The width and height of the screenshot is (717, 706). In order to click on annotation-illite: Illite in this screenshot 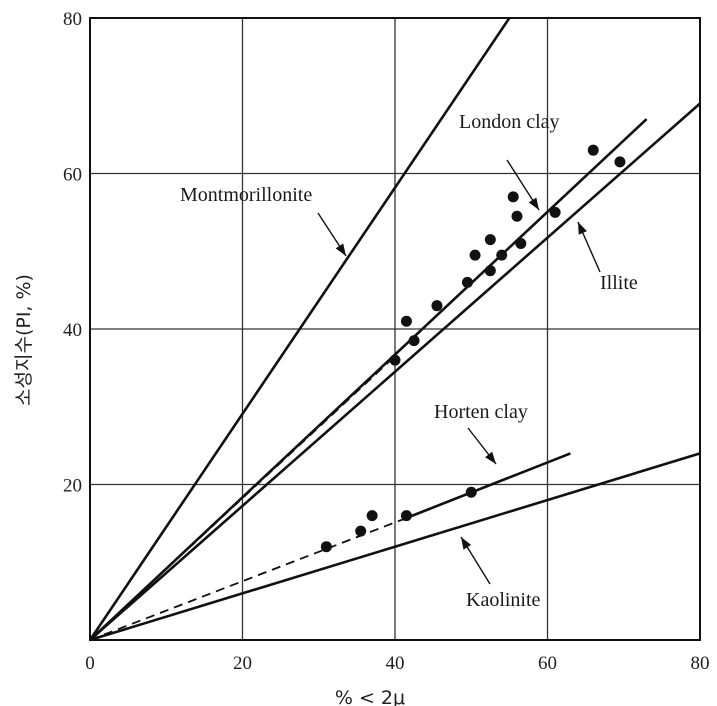, I will do `click(619, 283)`.